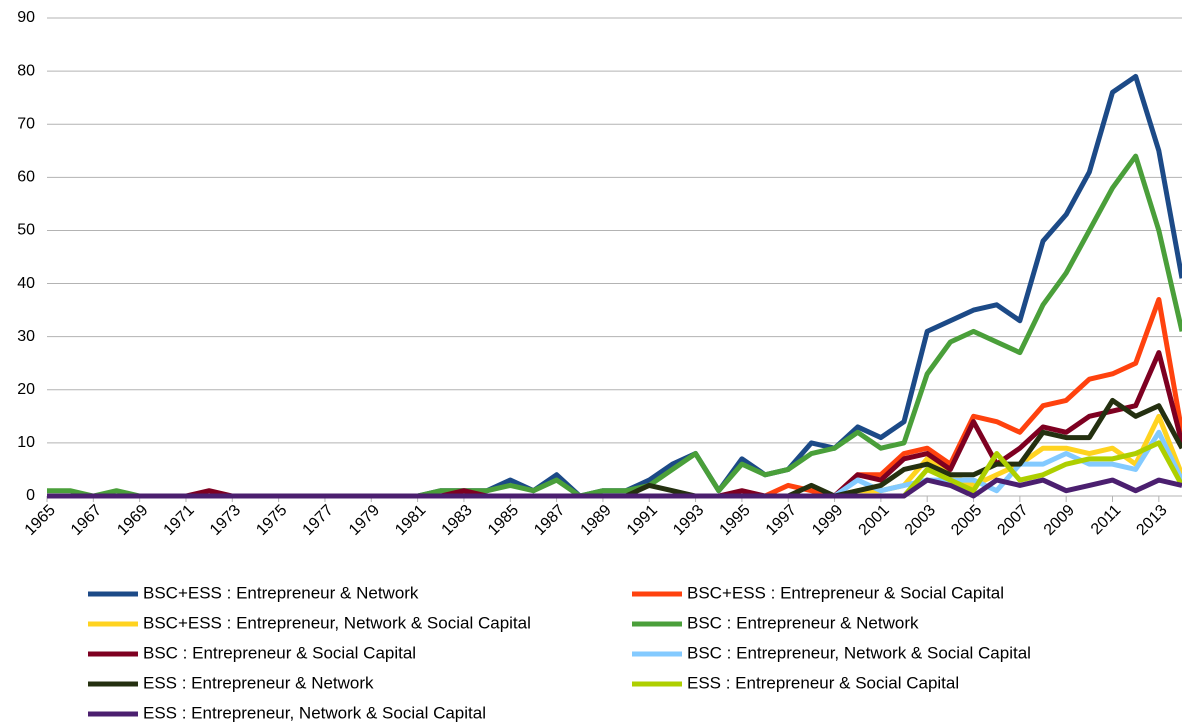 The height and width of the screenshot is (726, 1182). I want to click on legend-label: BSC+ESS : Entrepreneur & Network, so click(281, 592).